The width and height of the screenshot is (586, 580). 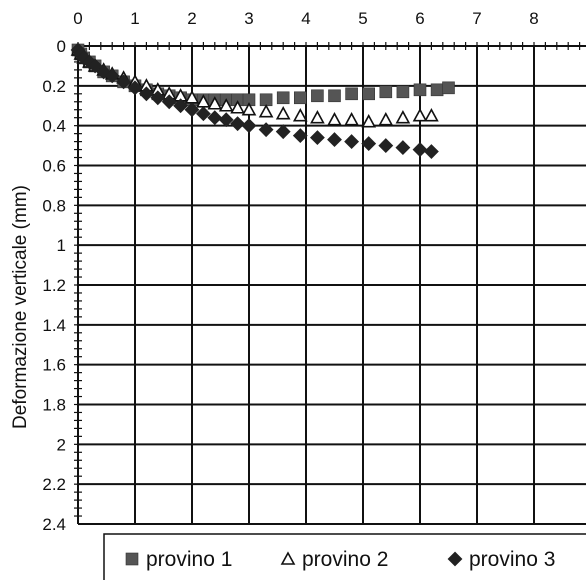 What do you see at coordinates (476, 18) in the screenshot?
I see `x-tick-label: 7` at bounding box center [476, 18].